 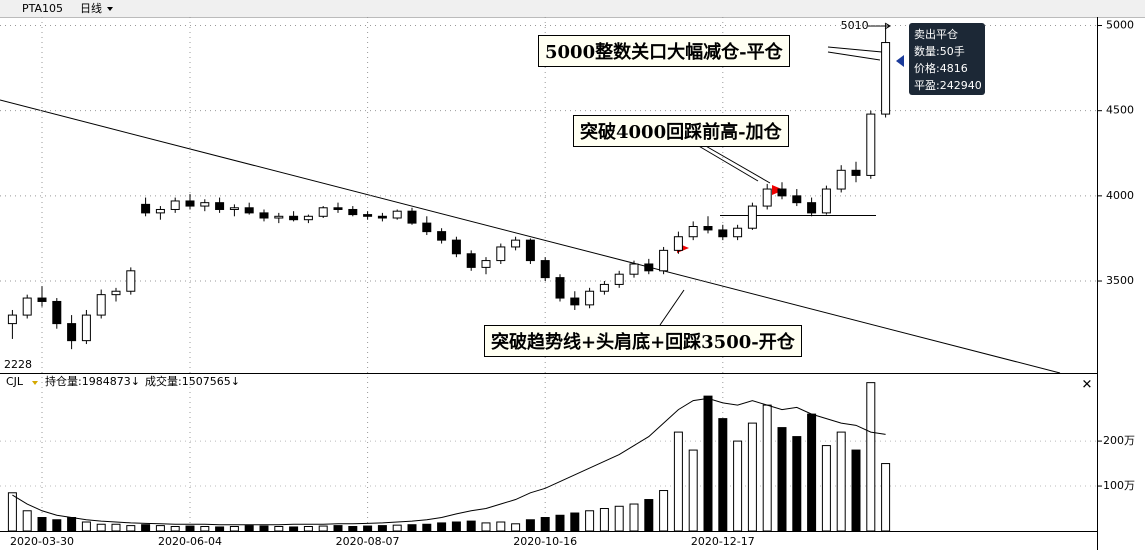 What do you see at coordinates (91, 8) in the screenshot?
I see `period: 日线` at bounding box center [91, 8].